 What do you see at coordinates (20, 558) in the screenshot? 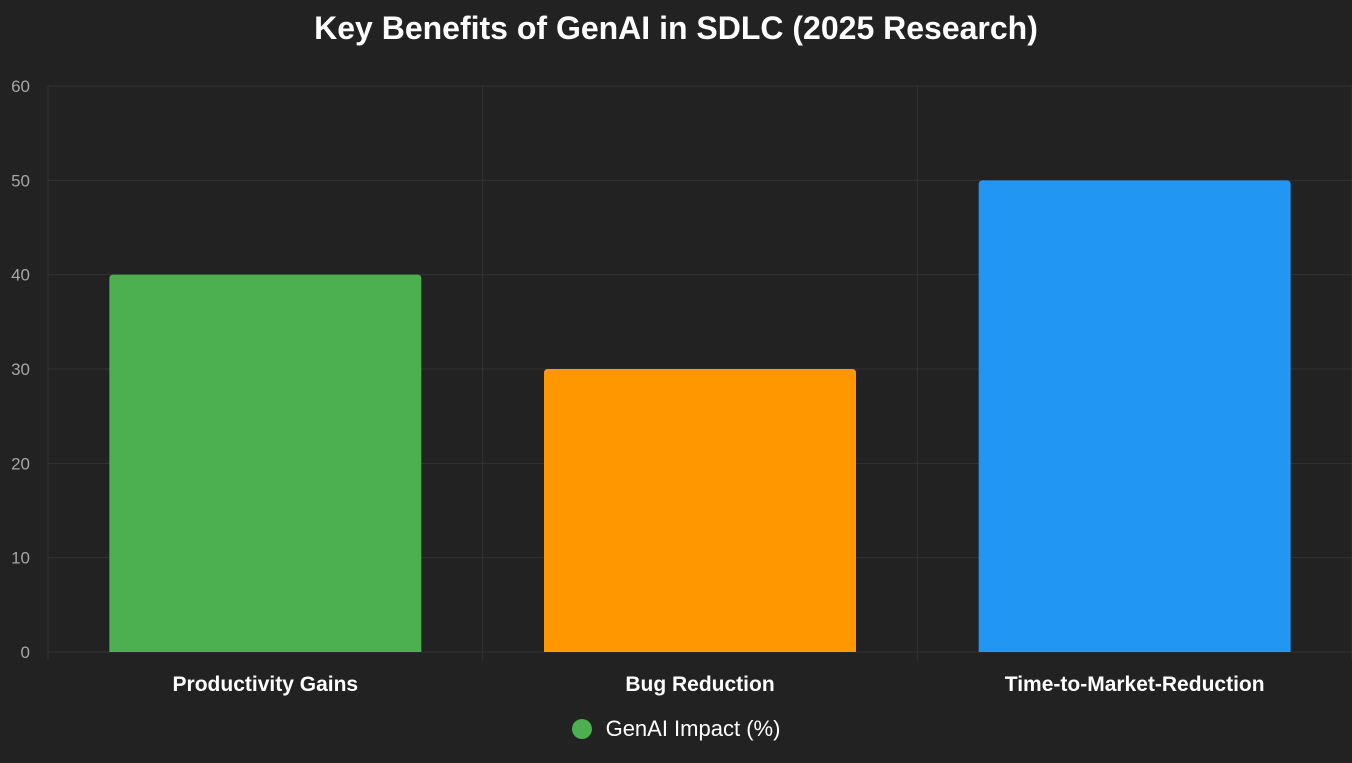
I see `y-tick-label-10: 10` at bounding box center [20, 558].